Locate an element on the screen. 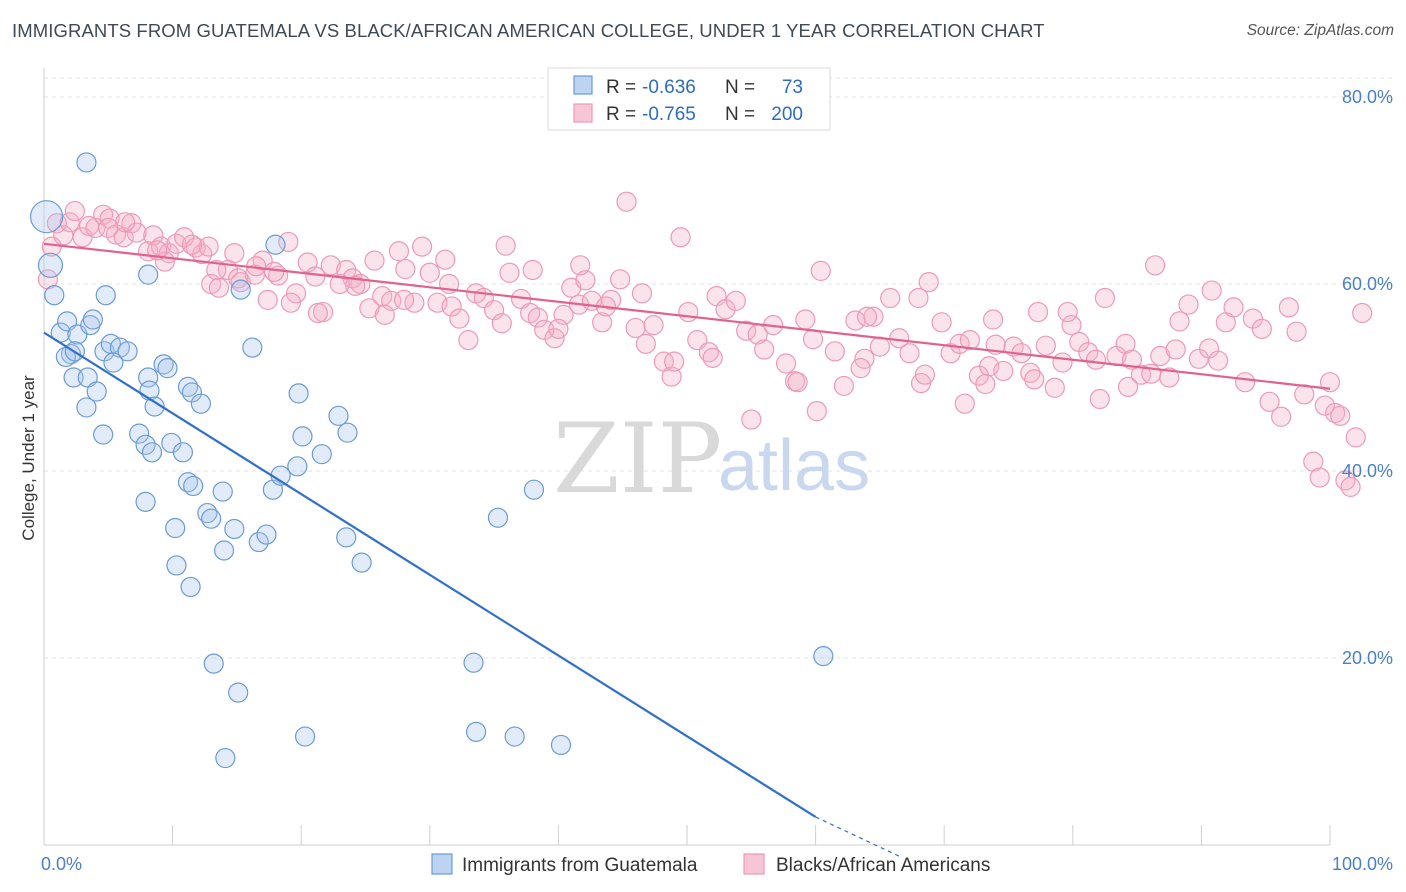  watermark: ZIP atlas is located at coordinates (711, 459).